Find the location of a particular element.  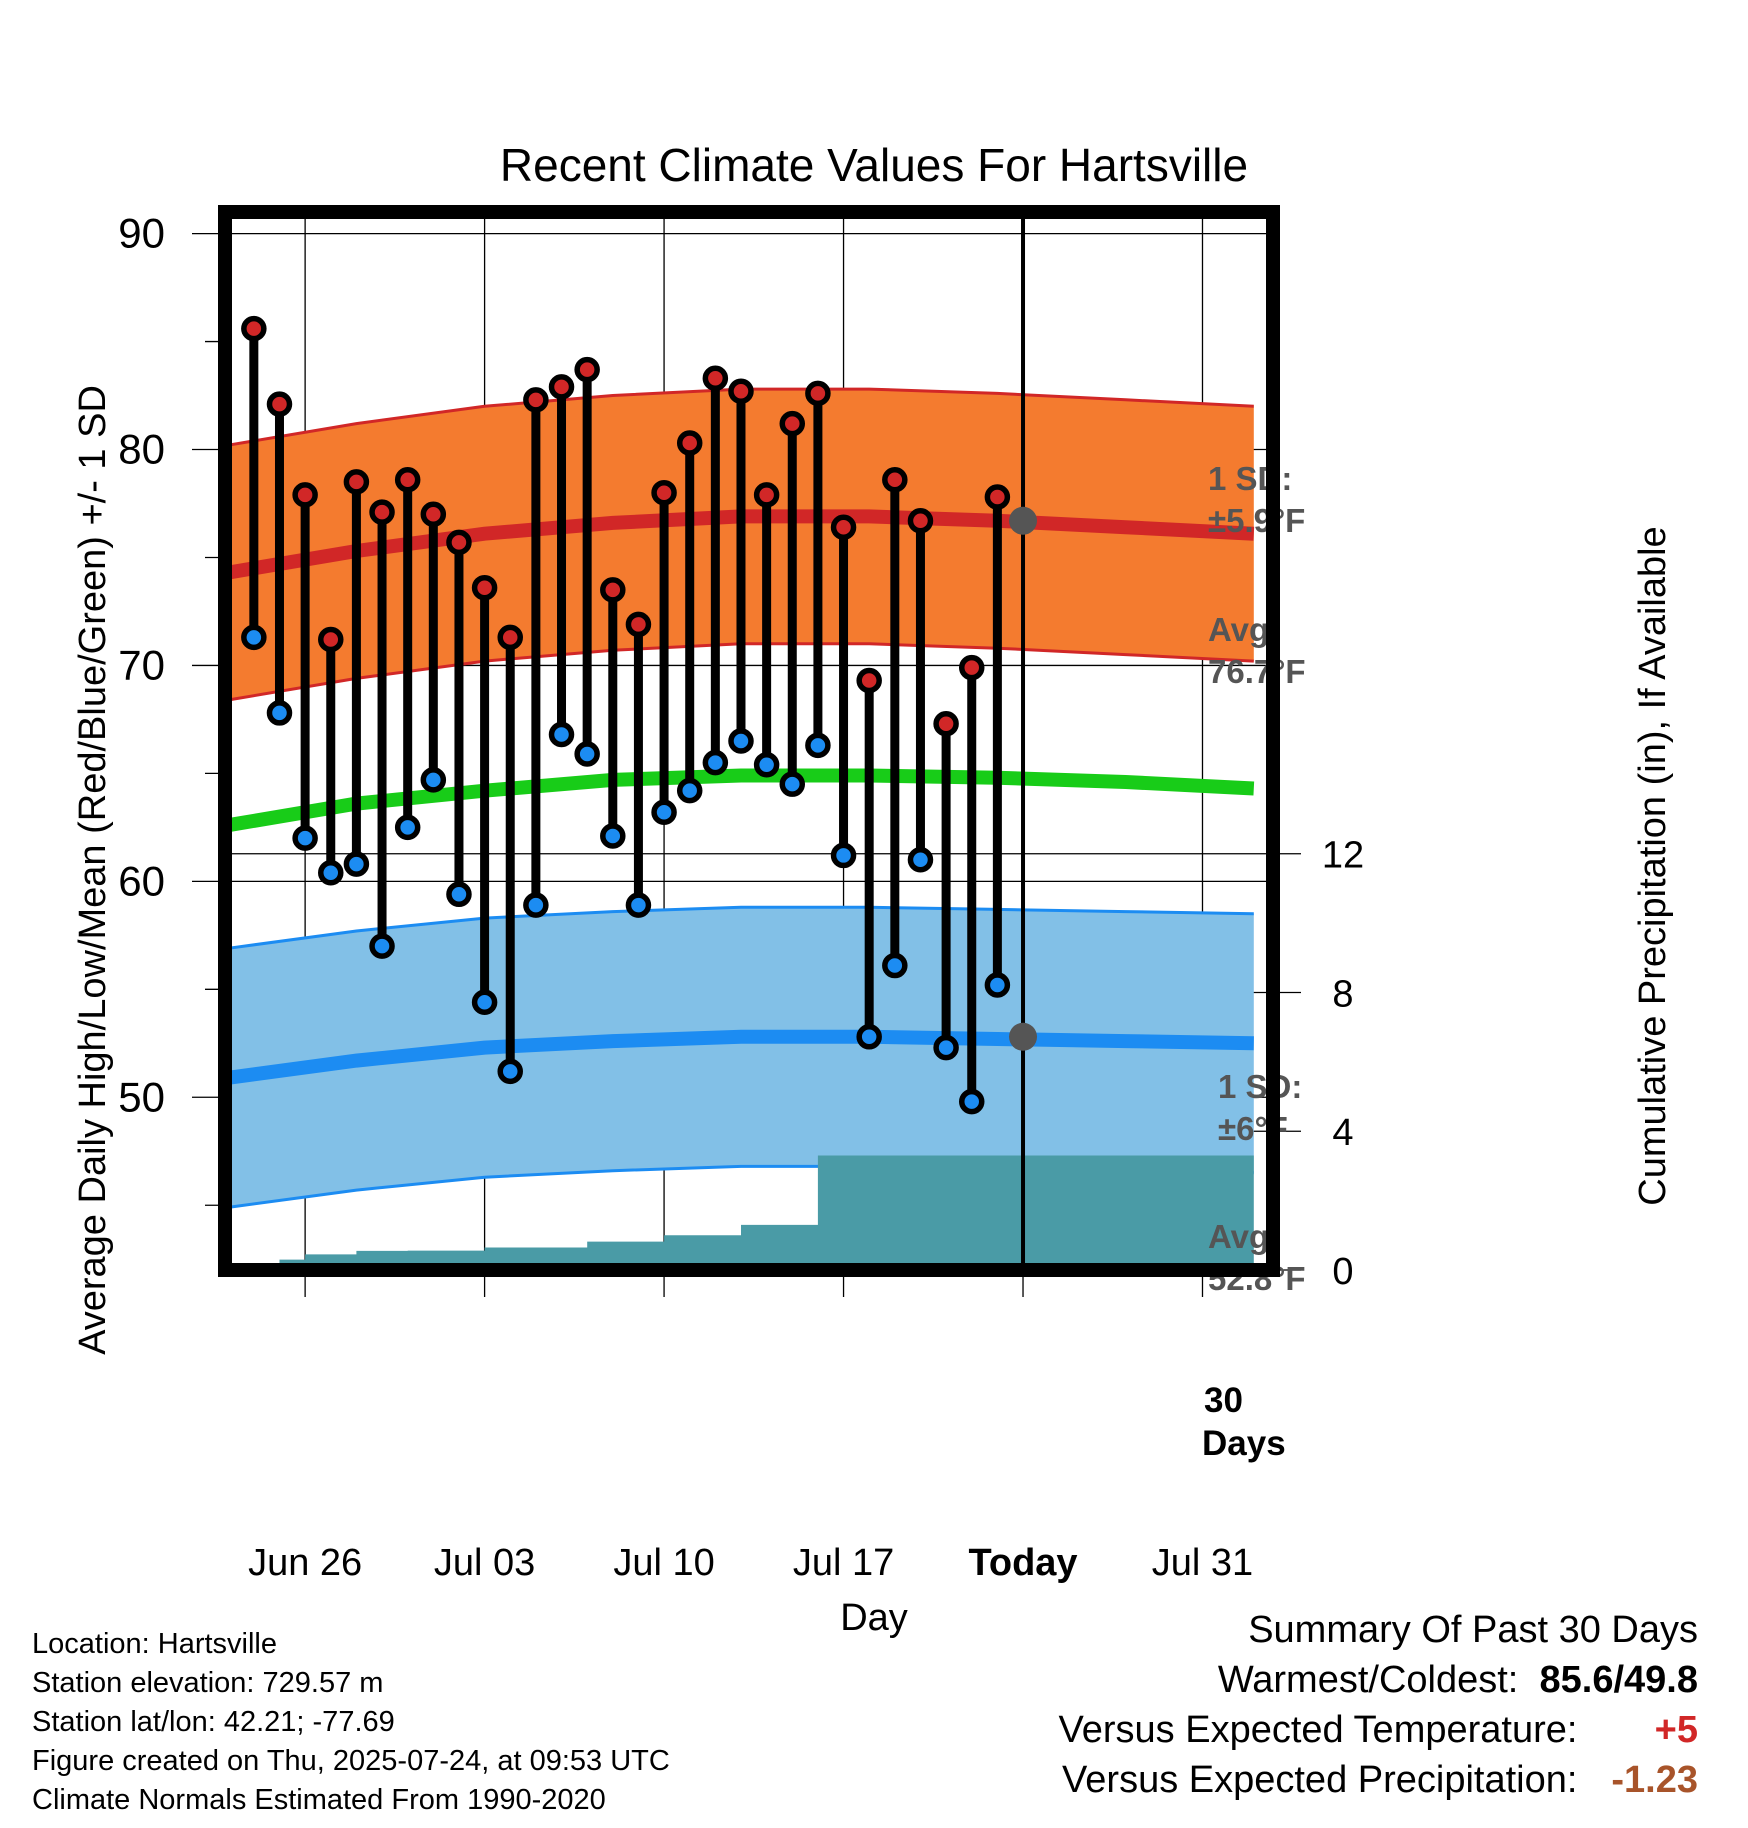

high-sd-value: ±5.9°F is located at coordinates (1256, 520).